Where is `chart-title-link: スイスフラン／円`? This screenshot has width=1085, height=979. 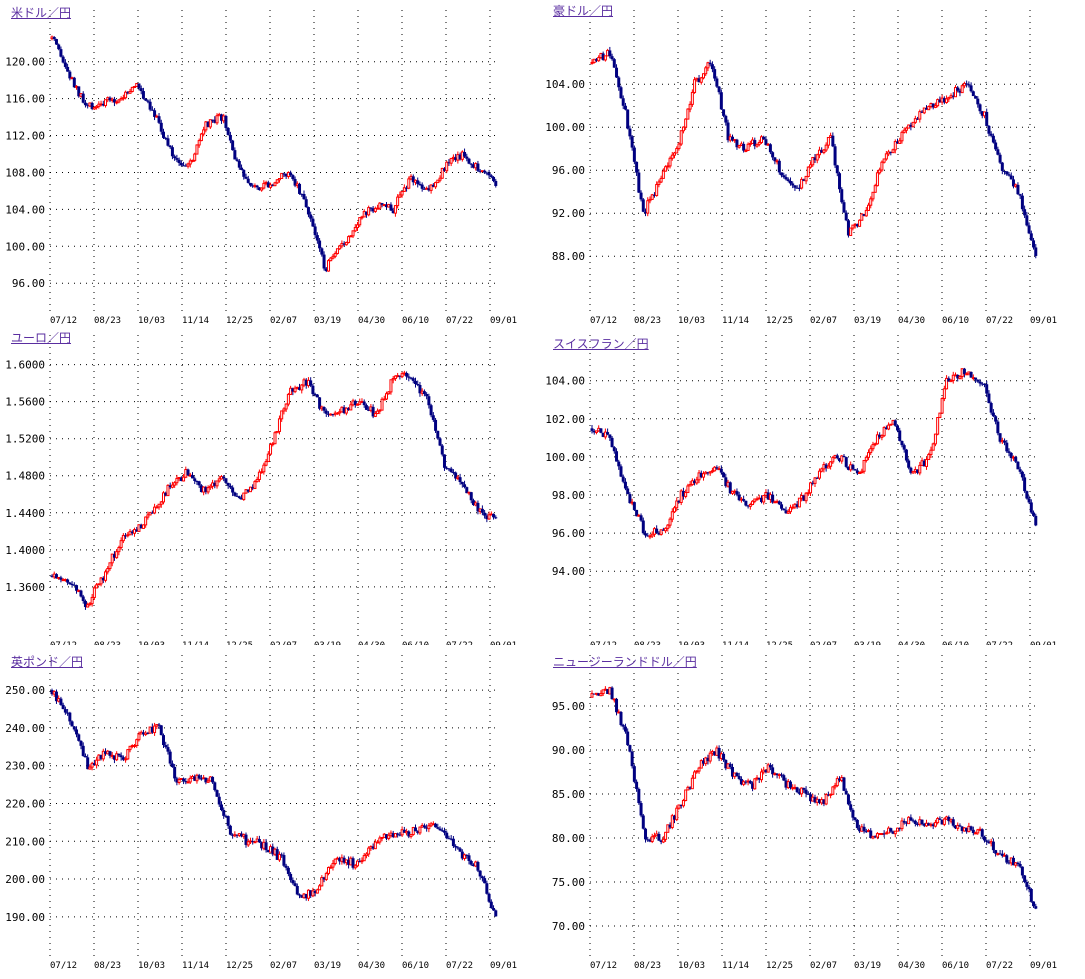
chart-title-link: スイスフラン／円 is located at coordinates (601, 344).